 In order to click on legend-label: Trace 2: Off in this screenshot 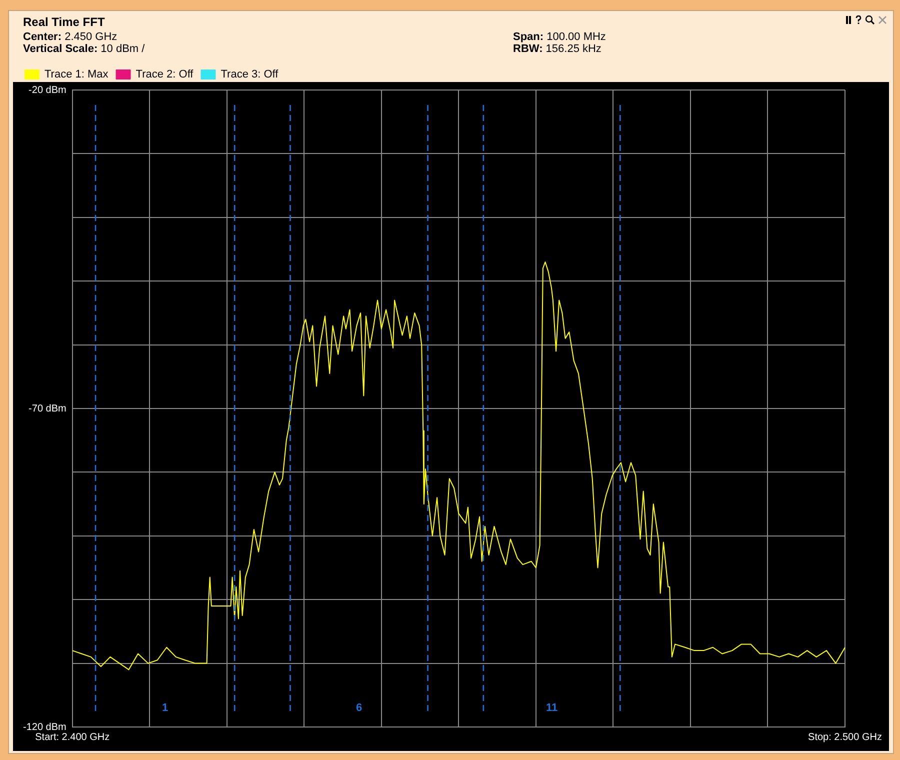, I will do `click(165, 74)`.